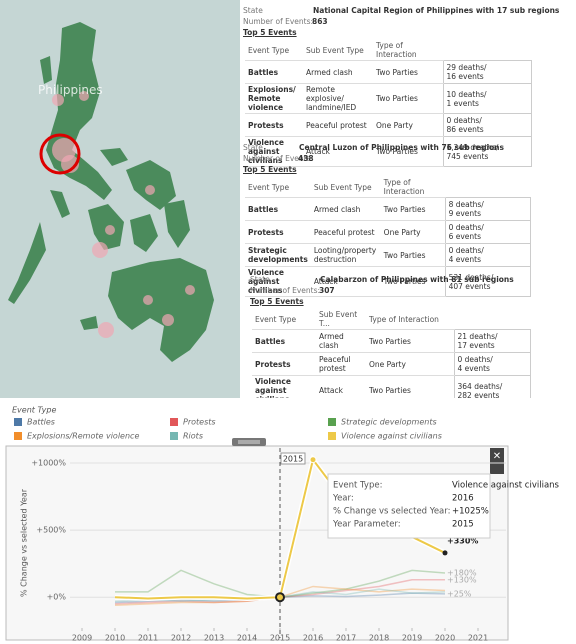  What do you see at coordinates (327, 290) in the screenshot?
I see `events-value: 307` at bounding box center [327, 290].